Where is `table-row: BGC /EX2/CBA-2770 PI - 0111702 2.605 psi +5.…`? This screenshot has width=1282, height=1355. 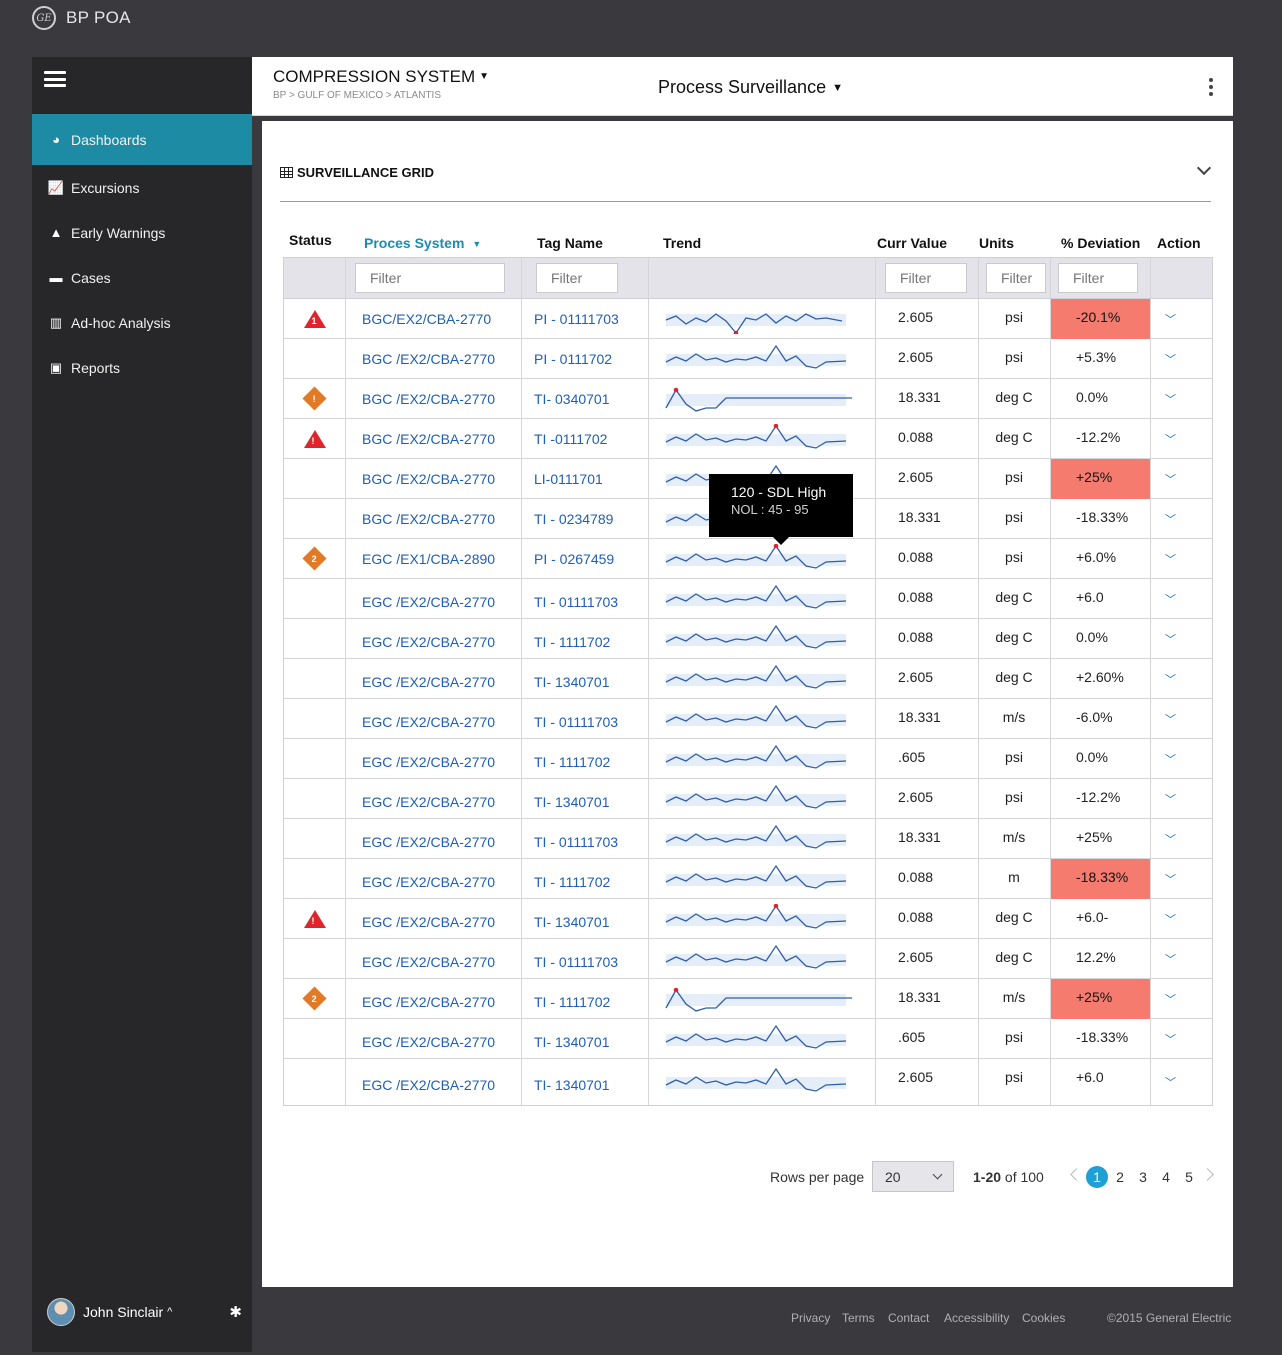
table-row: BGC /EX2/CBA-2770 PI - 0111702 2.605 psi +5.… is located at coordinates (748, 359).